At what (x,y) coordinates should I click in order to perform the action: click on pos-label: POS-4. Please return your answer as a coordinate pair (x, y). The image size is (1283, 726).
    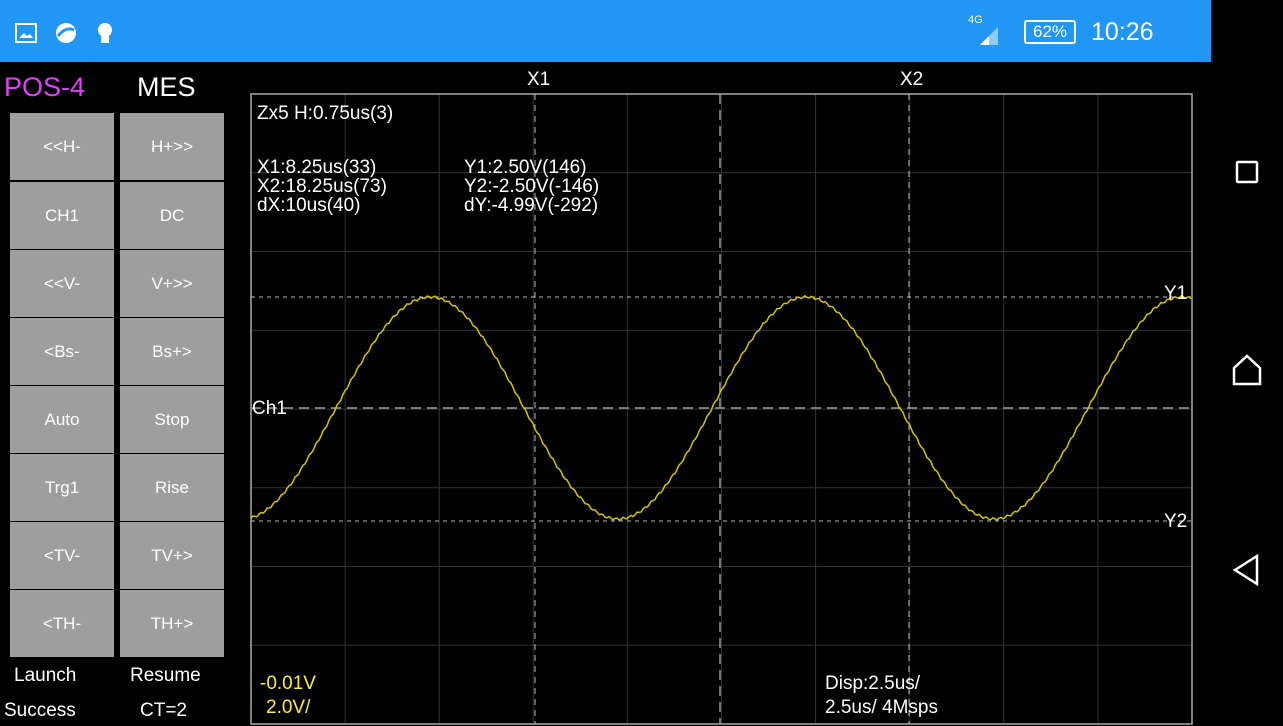
    Looking at the image, I should click on (45, 87).